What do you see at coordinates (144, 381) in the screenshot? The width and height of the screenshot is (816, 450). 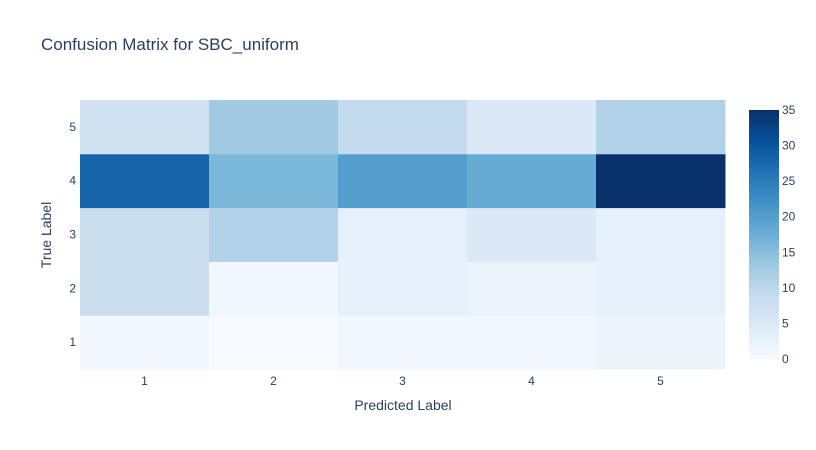 I see `x-tick-label: 1` at bounding box center [144, 381].